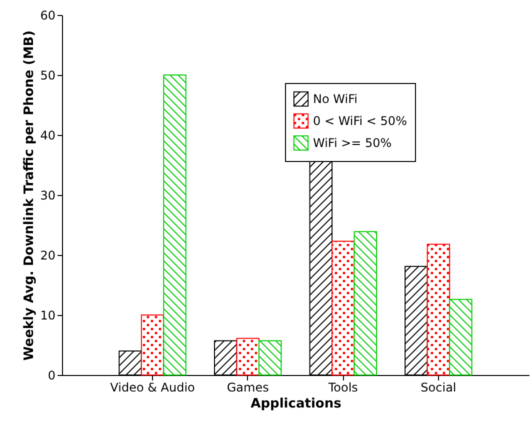 This screenshot has height=429, width=531. I want to click on y-tick-label: 40, so click(48, 135).